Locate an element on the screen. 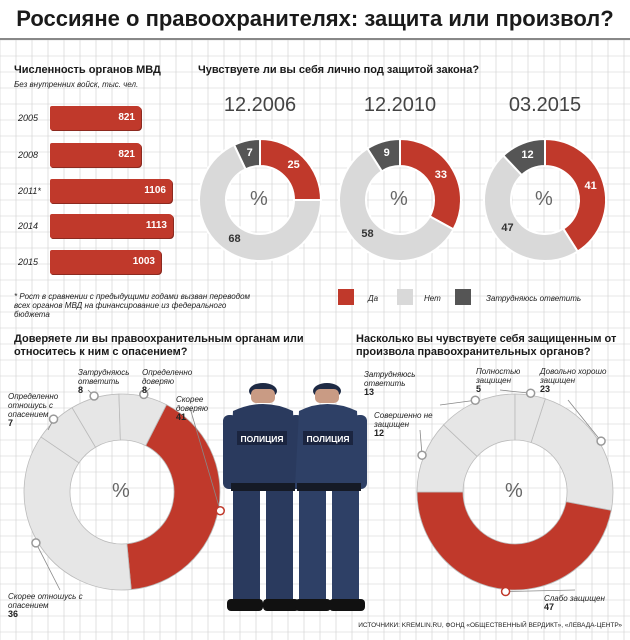 Image resolution: width=630 pixels, height=640 pixels. bar-value-2: 1106 is located at coordinates (155, 190).